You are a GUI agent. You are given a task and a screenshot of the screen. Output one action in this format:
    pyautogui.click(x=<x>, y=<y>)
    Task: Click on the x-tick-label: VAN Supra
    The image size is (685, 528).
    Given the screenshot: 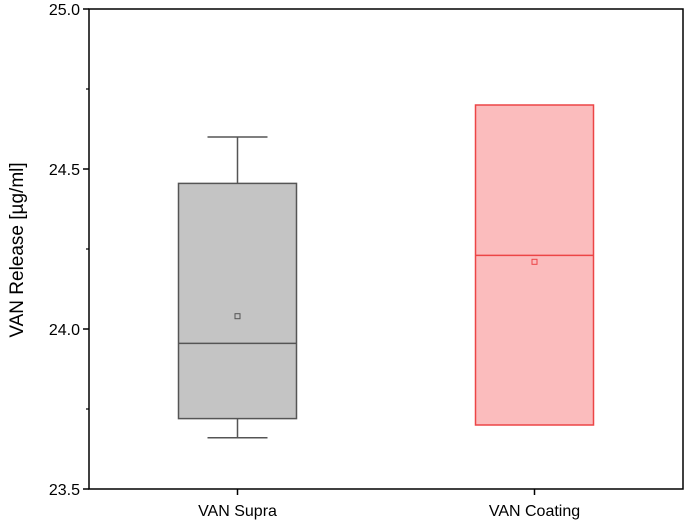 What is the action you would take?
    pyautogui.click(x=237, y=511)
    